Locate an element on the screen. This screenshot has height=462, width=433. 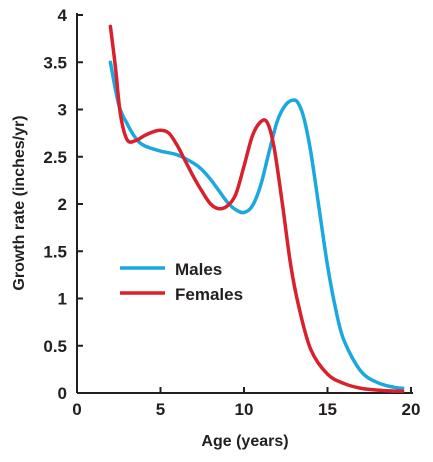
x-tick-label: 15 is located at coordinates (327, 409).